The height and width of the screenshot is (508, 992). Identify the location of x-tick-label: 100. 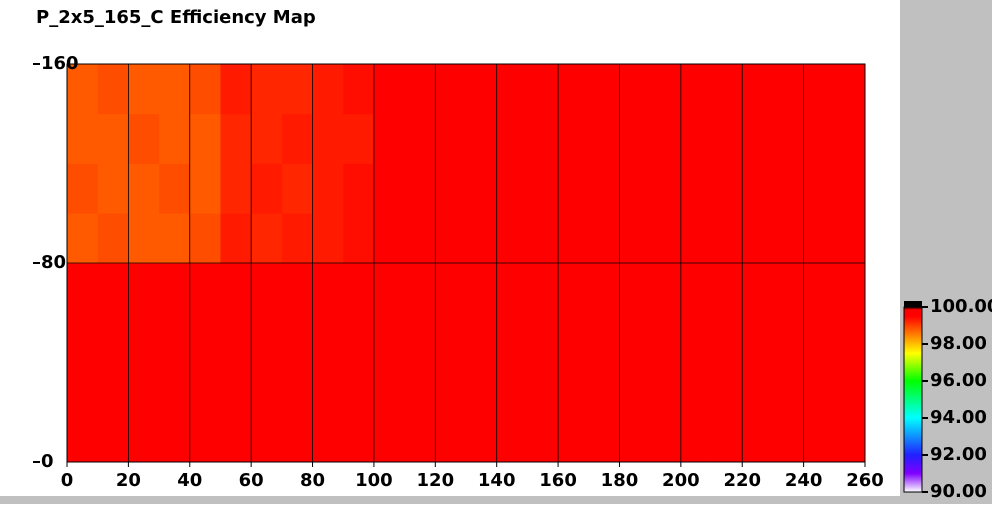
(374, 480).